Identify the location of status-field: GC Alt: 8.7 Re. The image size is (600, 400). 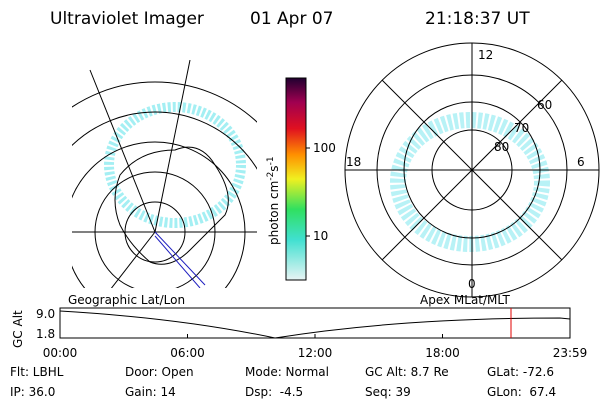
(407, 372).